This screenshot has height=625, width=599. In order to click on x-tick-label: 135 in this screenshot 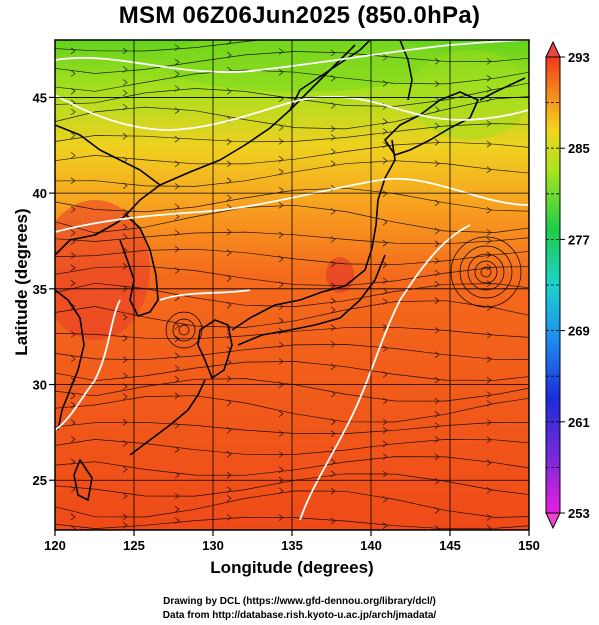, I will do `click(292, 545)`.